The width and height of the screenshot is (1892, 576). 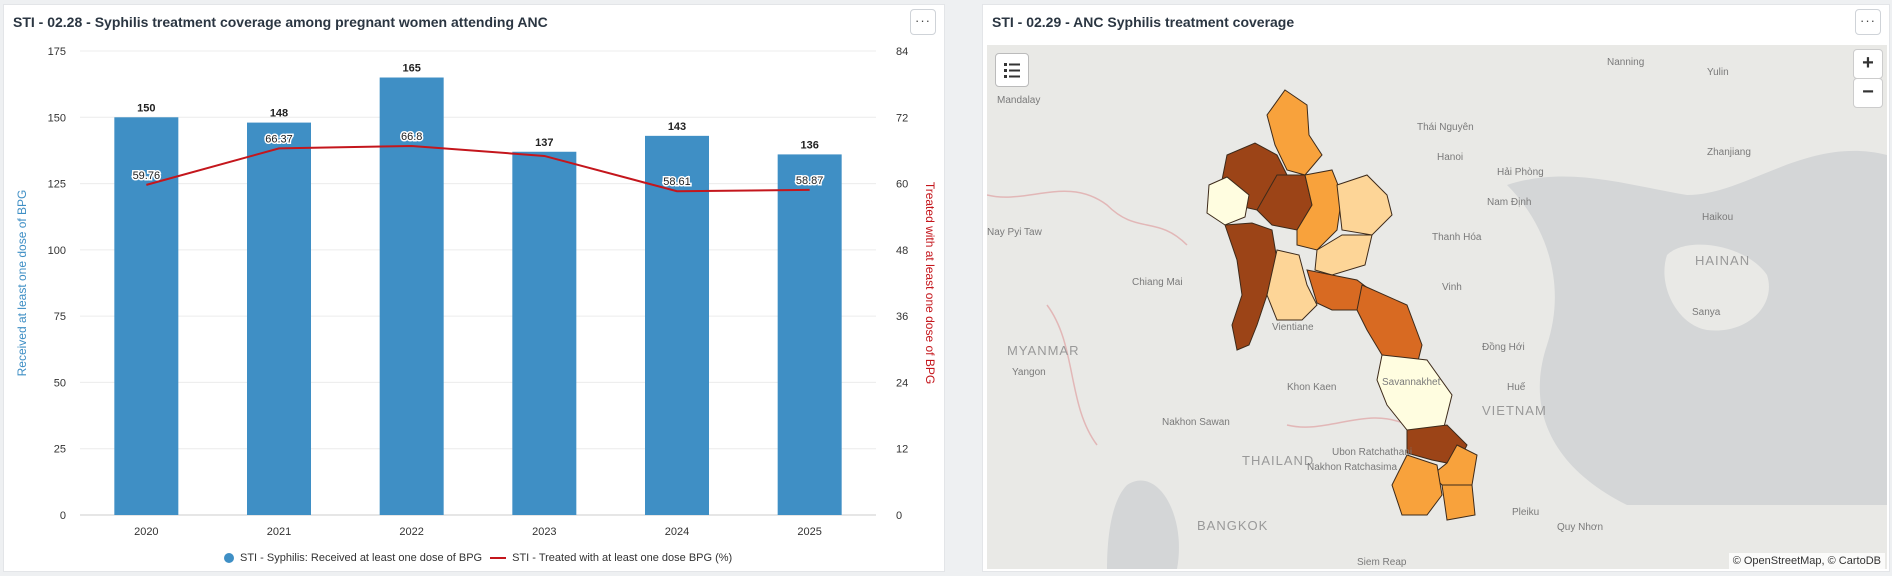 I want to click on place-label: Savannakhet, so click(x=1411, y=382).